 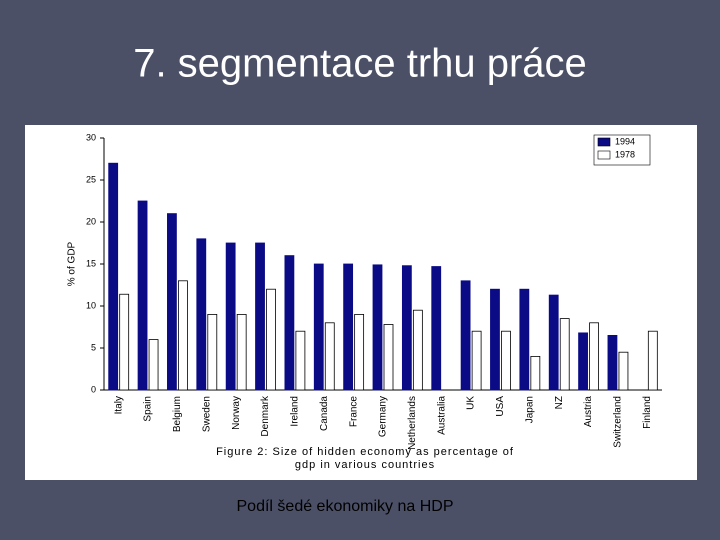 What do you see at coordinates (647, 412) in the screenshot?
I see `x-tick-label: Finland` at bounding box center [647, 412].